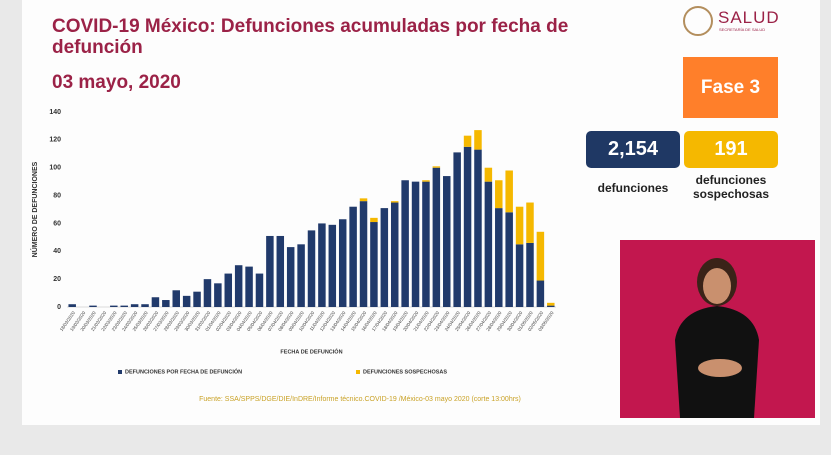  I want to click on interpreter, so click(717, 338).